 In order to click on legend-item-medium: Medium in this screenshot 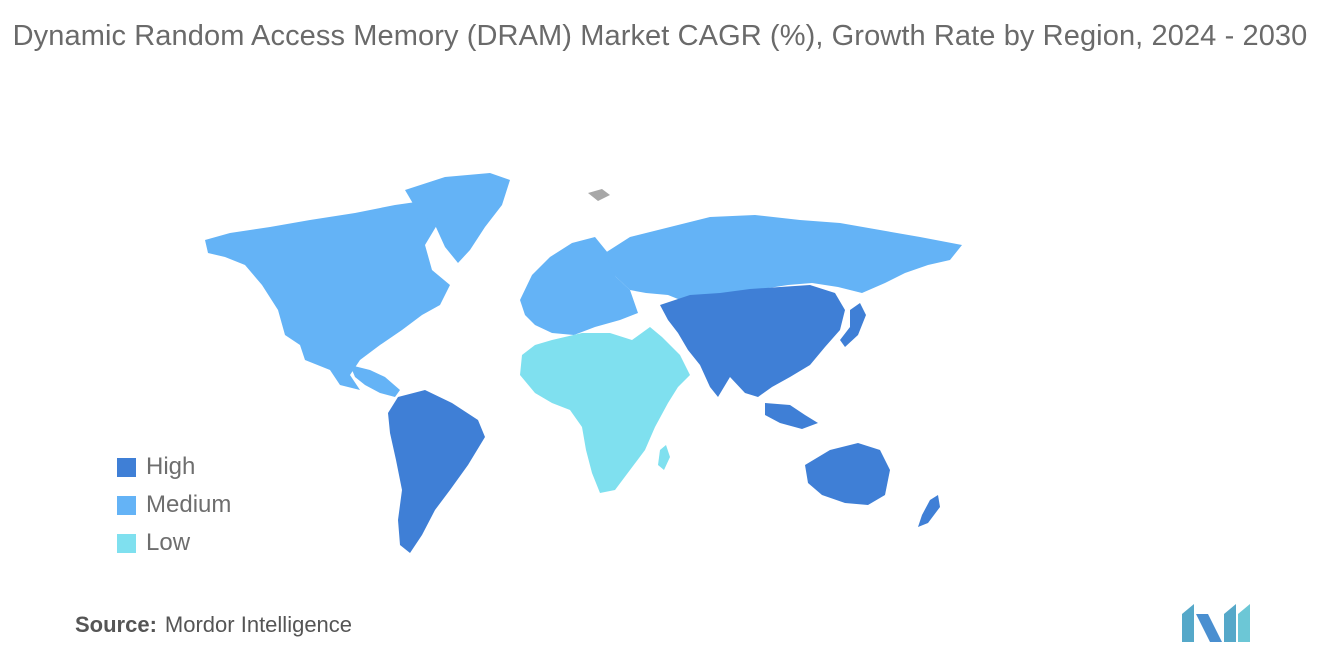, I will do `click(174, 505)`.